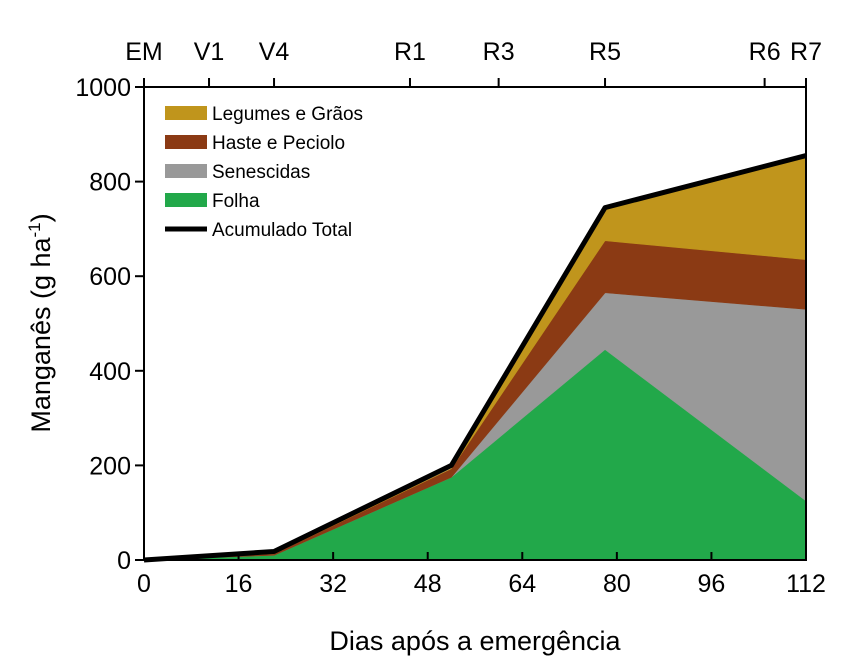 The height and width of the screenshot is (662, 853). Describe the element at coordinates (428, 584) in the screenshot. I see `x-tick-label: 48` at that location.